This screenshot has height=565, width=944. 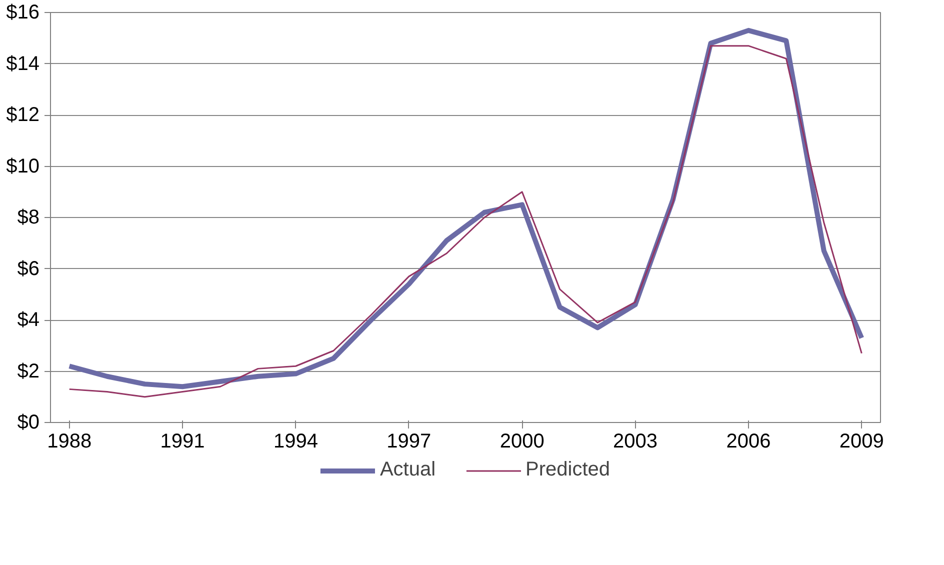 I want to click on y-tick-label: $16, so click(x=23, y=13).